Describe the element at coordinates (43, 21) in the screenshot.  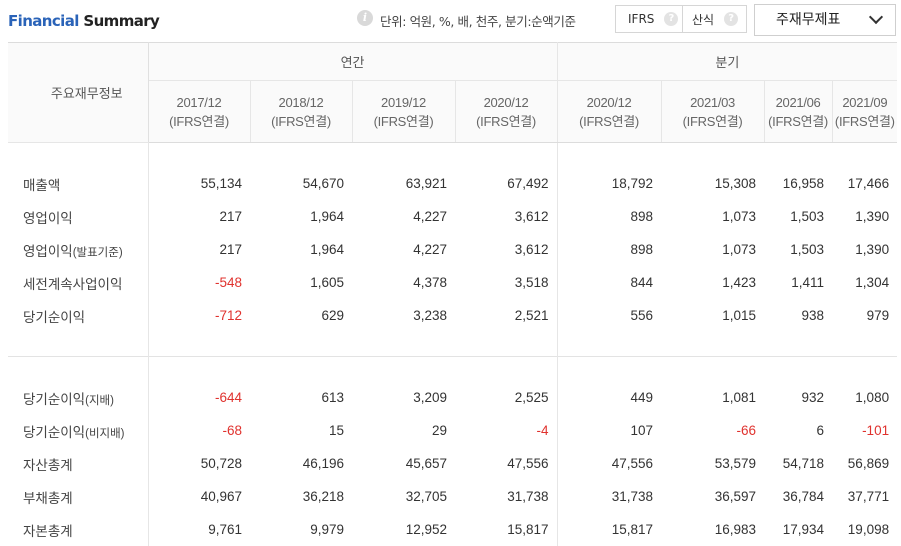
I see `title-financial: Financial` at that location.